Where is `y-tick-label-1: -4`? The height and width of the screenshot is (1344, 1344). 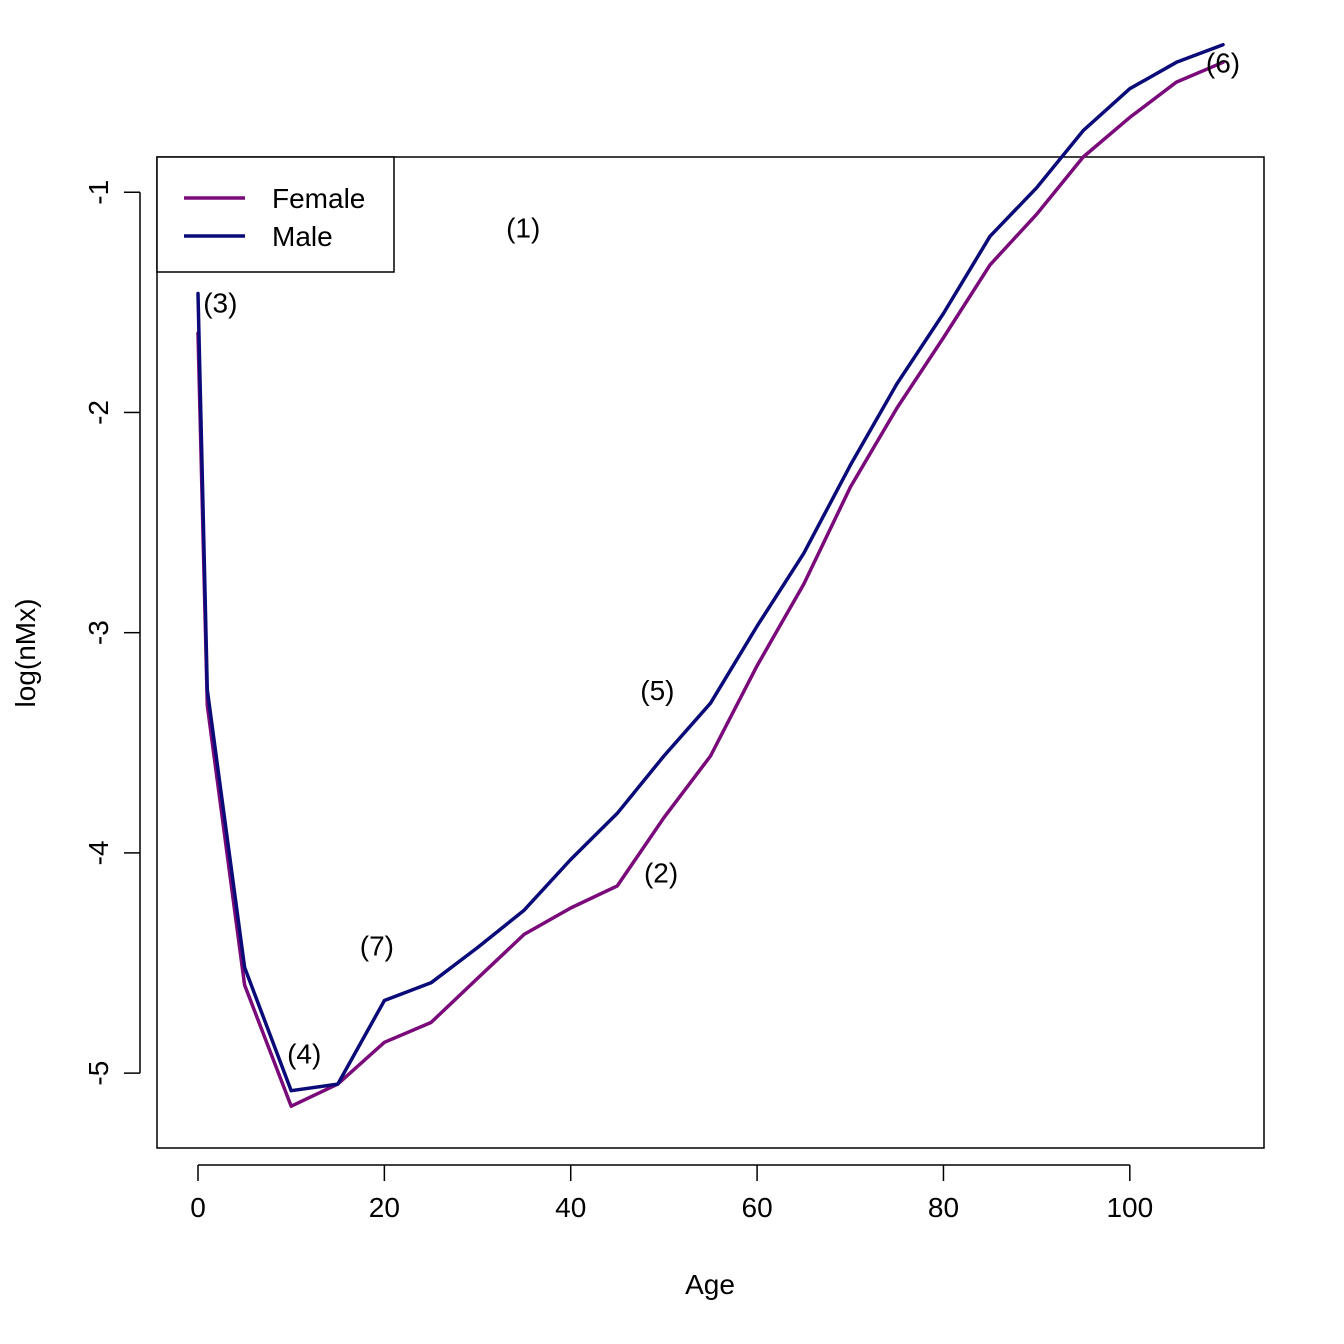 y-tick-label-1: -4 is located at coordinates (98, 852).